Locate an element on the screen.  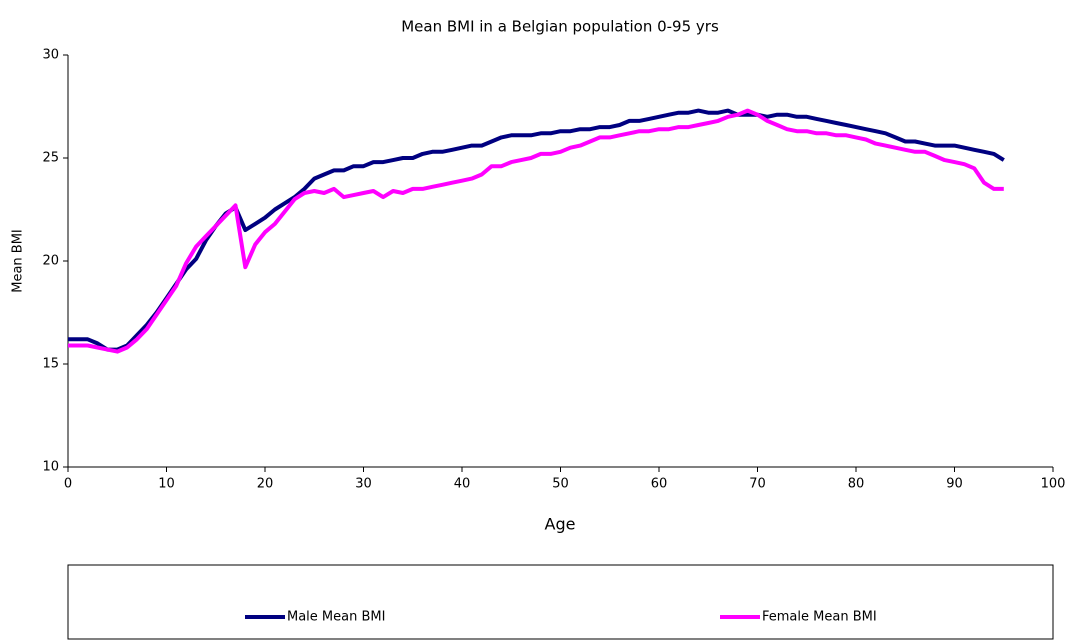
x-axis-label: Age is located at coordinates (560, 524).